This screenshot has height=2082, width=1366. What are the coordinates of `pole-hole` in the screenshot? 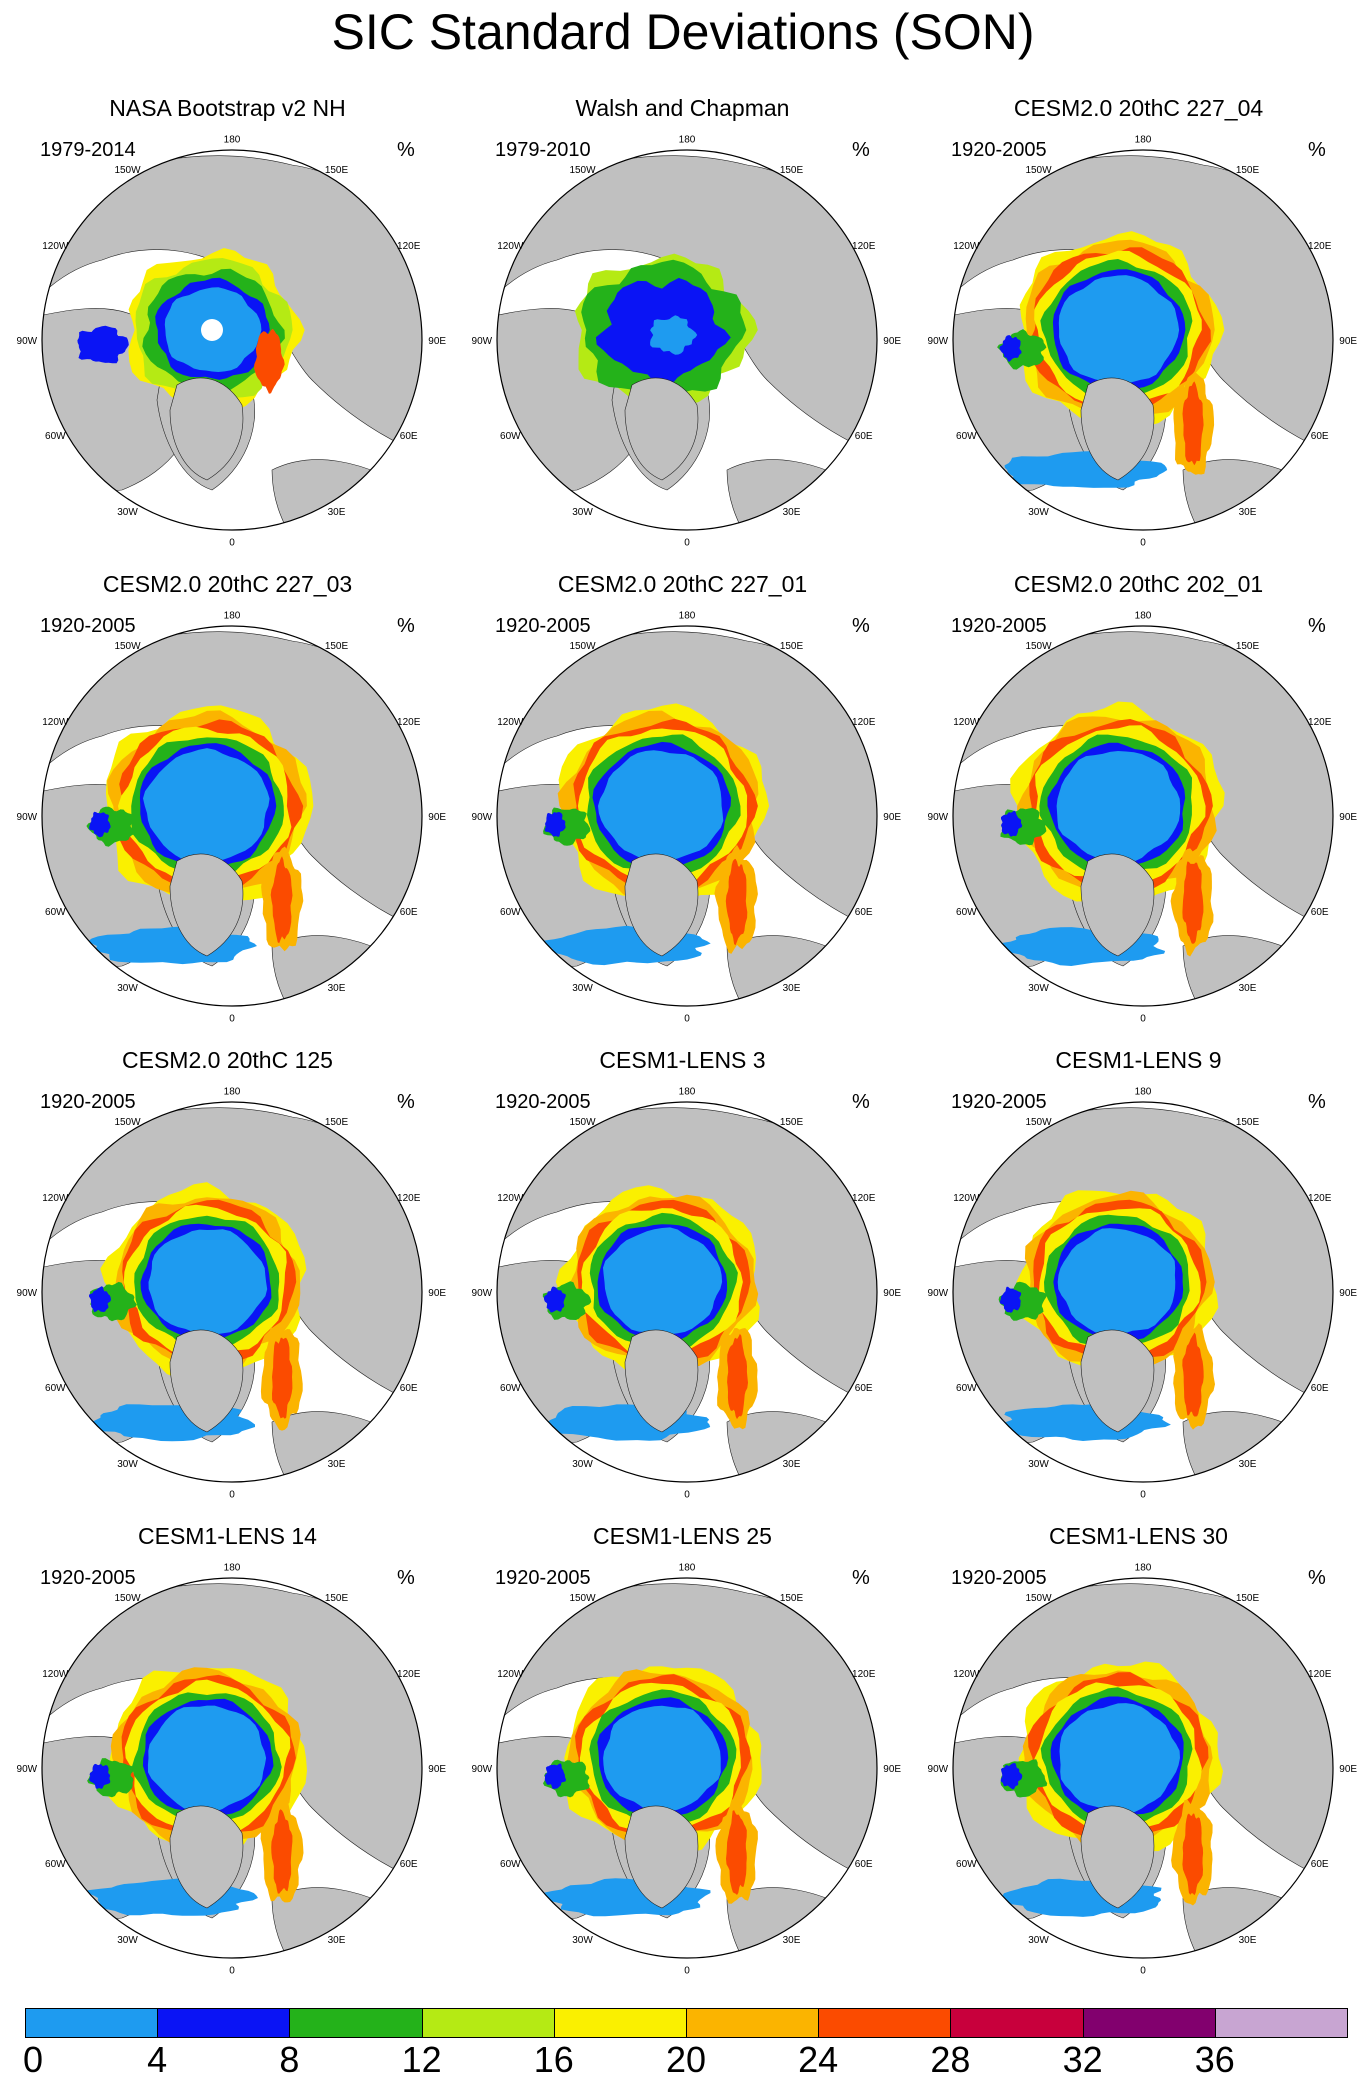 It's located at (212, 330).